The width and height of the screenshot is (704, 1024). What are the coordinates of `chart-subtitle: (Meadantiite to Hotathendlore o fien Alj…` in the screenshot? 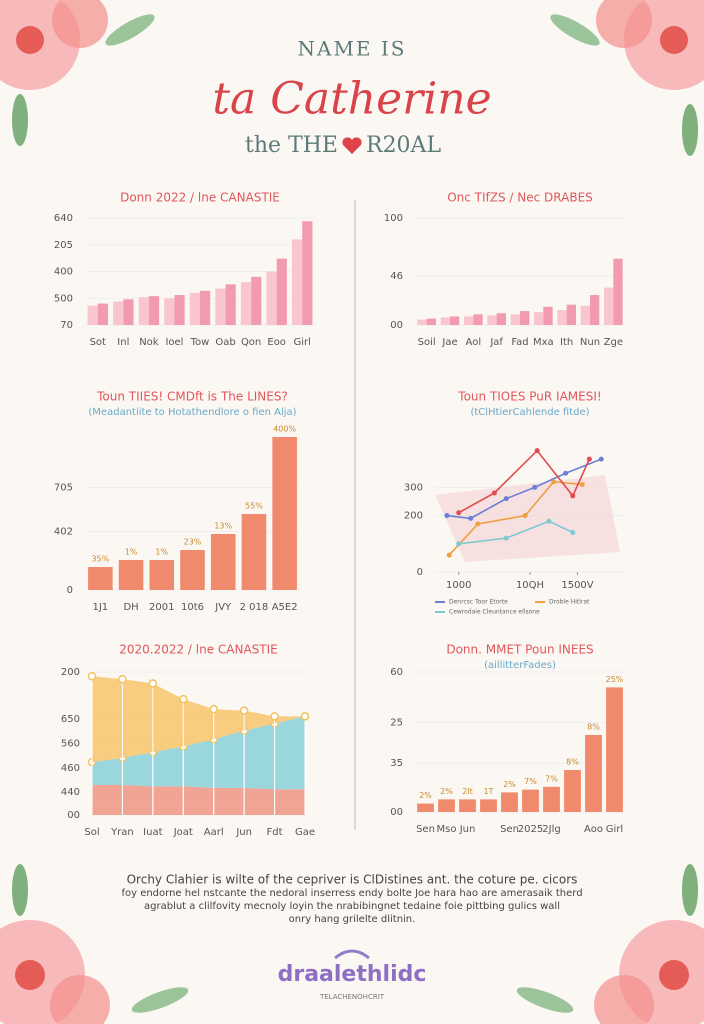 It's located at (192, 412).